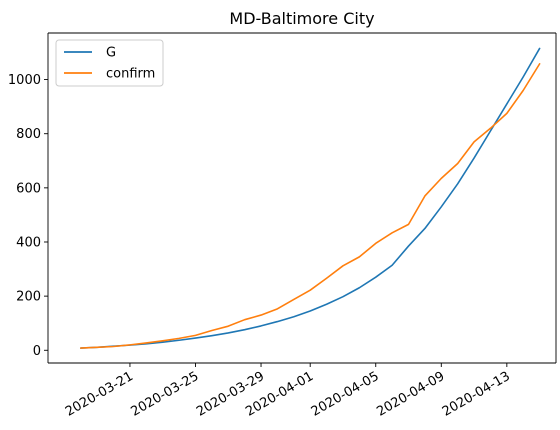 This screenshot has height=430, width=560. I want to click on x-tick-label: 2020-04-05, so click(345, 394).